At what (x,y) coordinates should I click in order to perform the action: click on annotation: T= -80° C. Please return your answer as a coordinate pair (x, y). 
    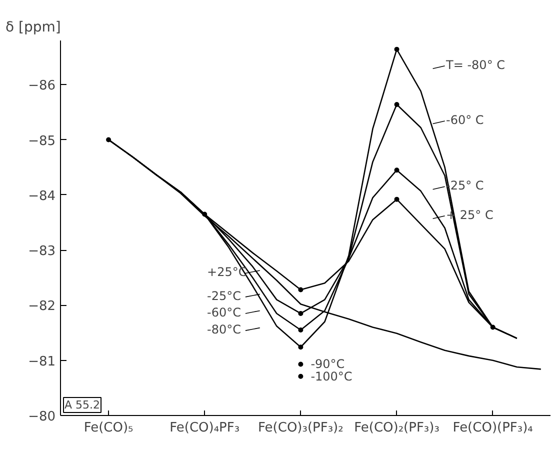
    Looking at the image, I should click on (475, 65).